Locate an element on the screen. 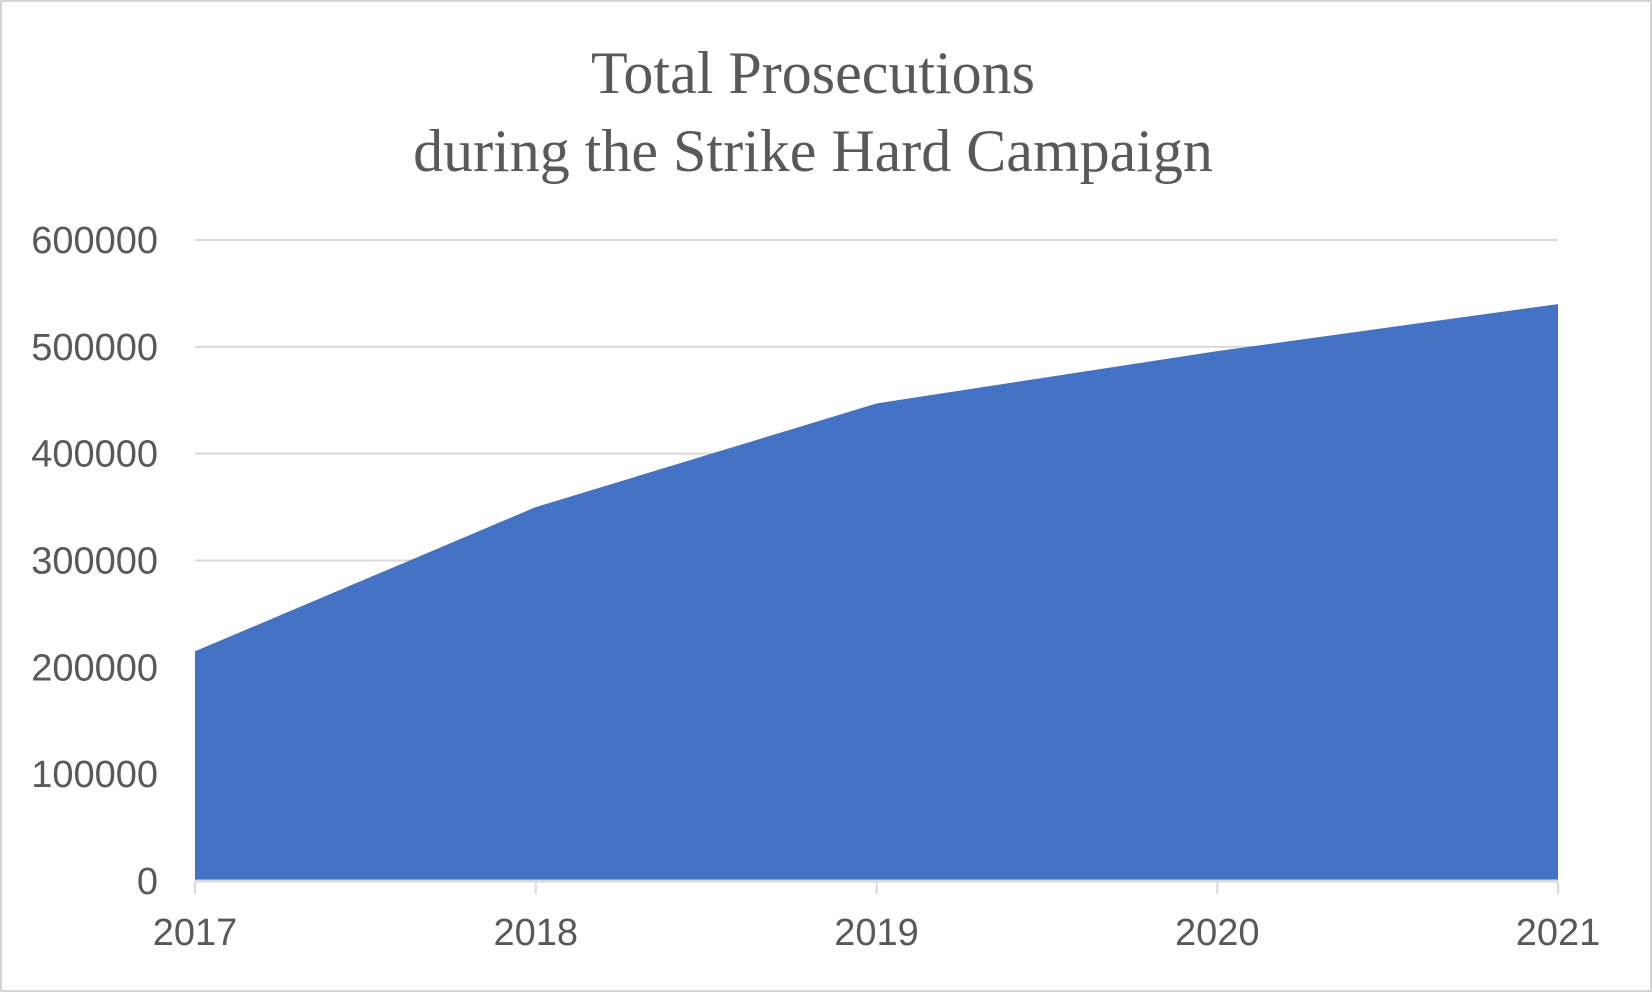 The width and height of the screenshot is (1652, 992). x-axis-tick-label: 2018 is located at coordinates (535, 933).